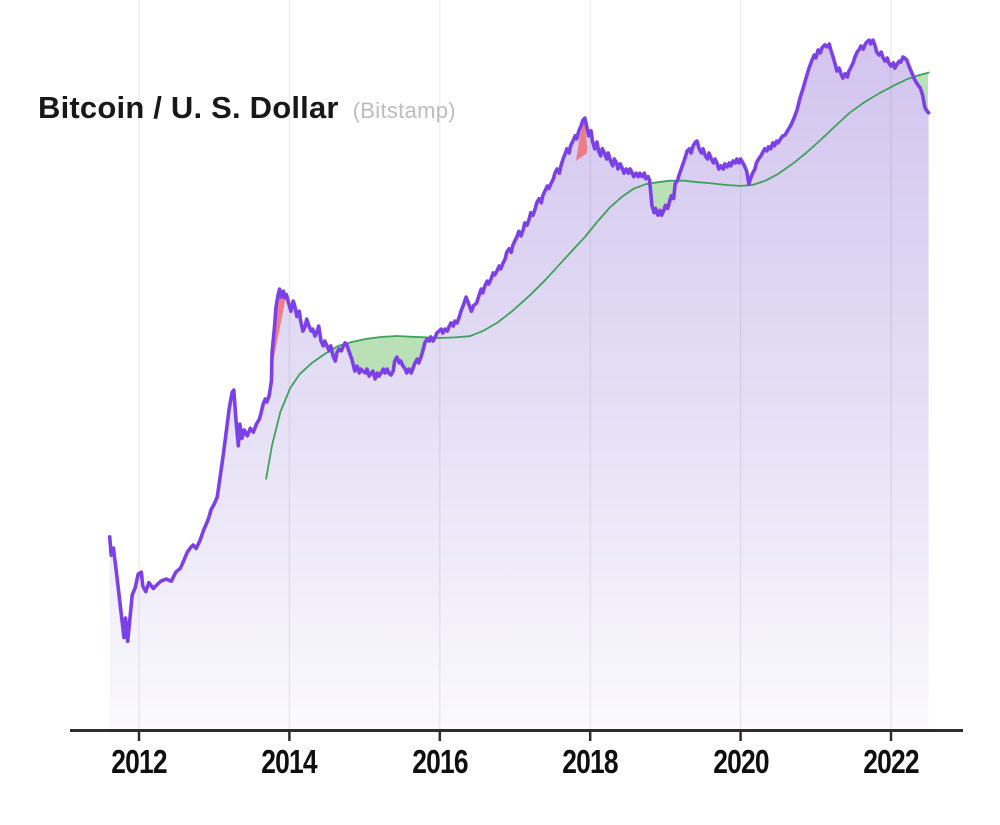  What do you see at coordinates (740, 761) in the screenshot?
I see `x-axis-label-2020: 2020` at bounding box center [740, 761].